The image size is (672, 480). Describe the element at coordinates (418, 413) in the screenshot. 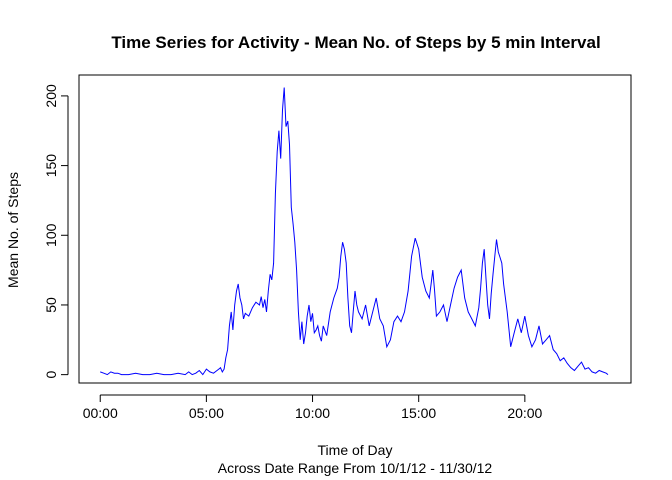

I see `x-tick-label: 15:00` at that location.